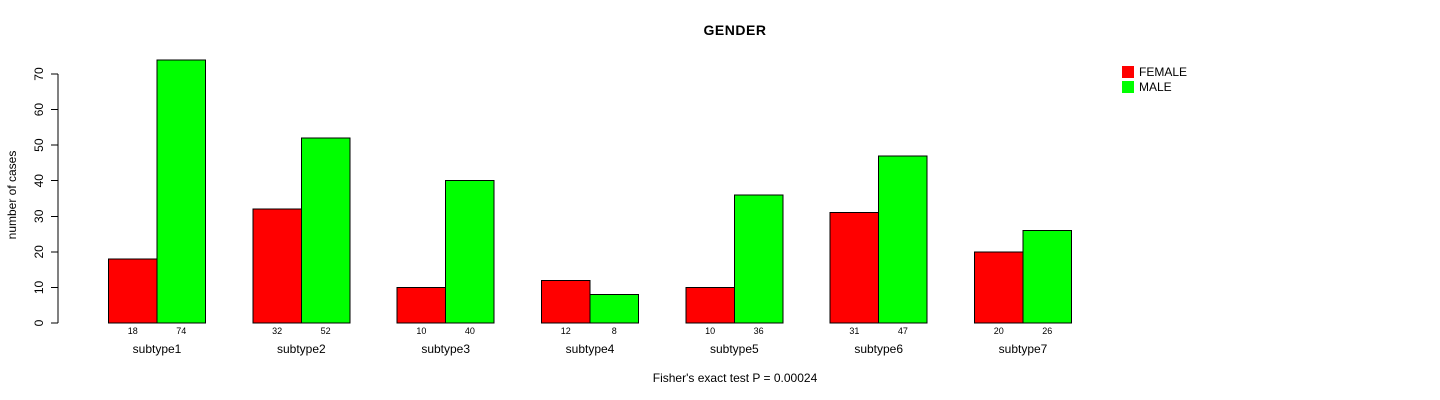 The image size is (1440, 400). Describe the element at coordinates (12, 195) in the screenshot. I see `y-axis-label: number of cases` at that location.